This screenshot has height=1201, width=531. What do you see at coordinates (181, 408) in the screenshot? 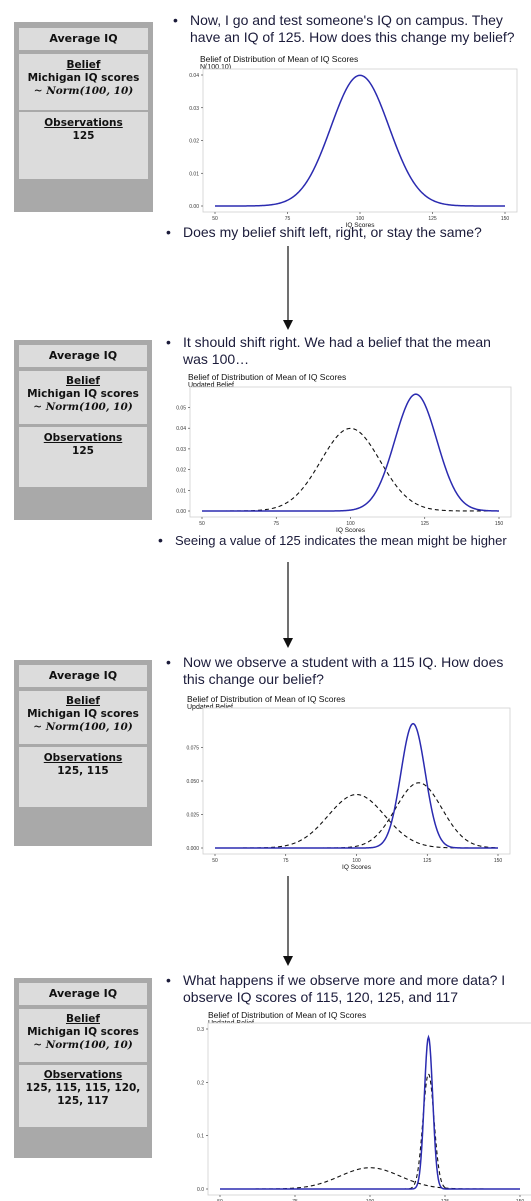
I see `y-tick-label: 0.05` at bounding box center [181, 408].